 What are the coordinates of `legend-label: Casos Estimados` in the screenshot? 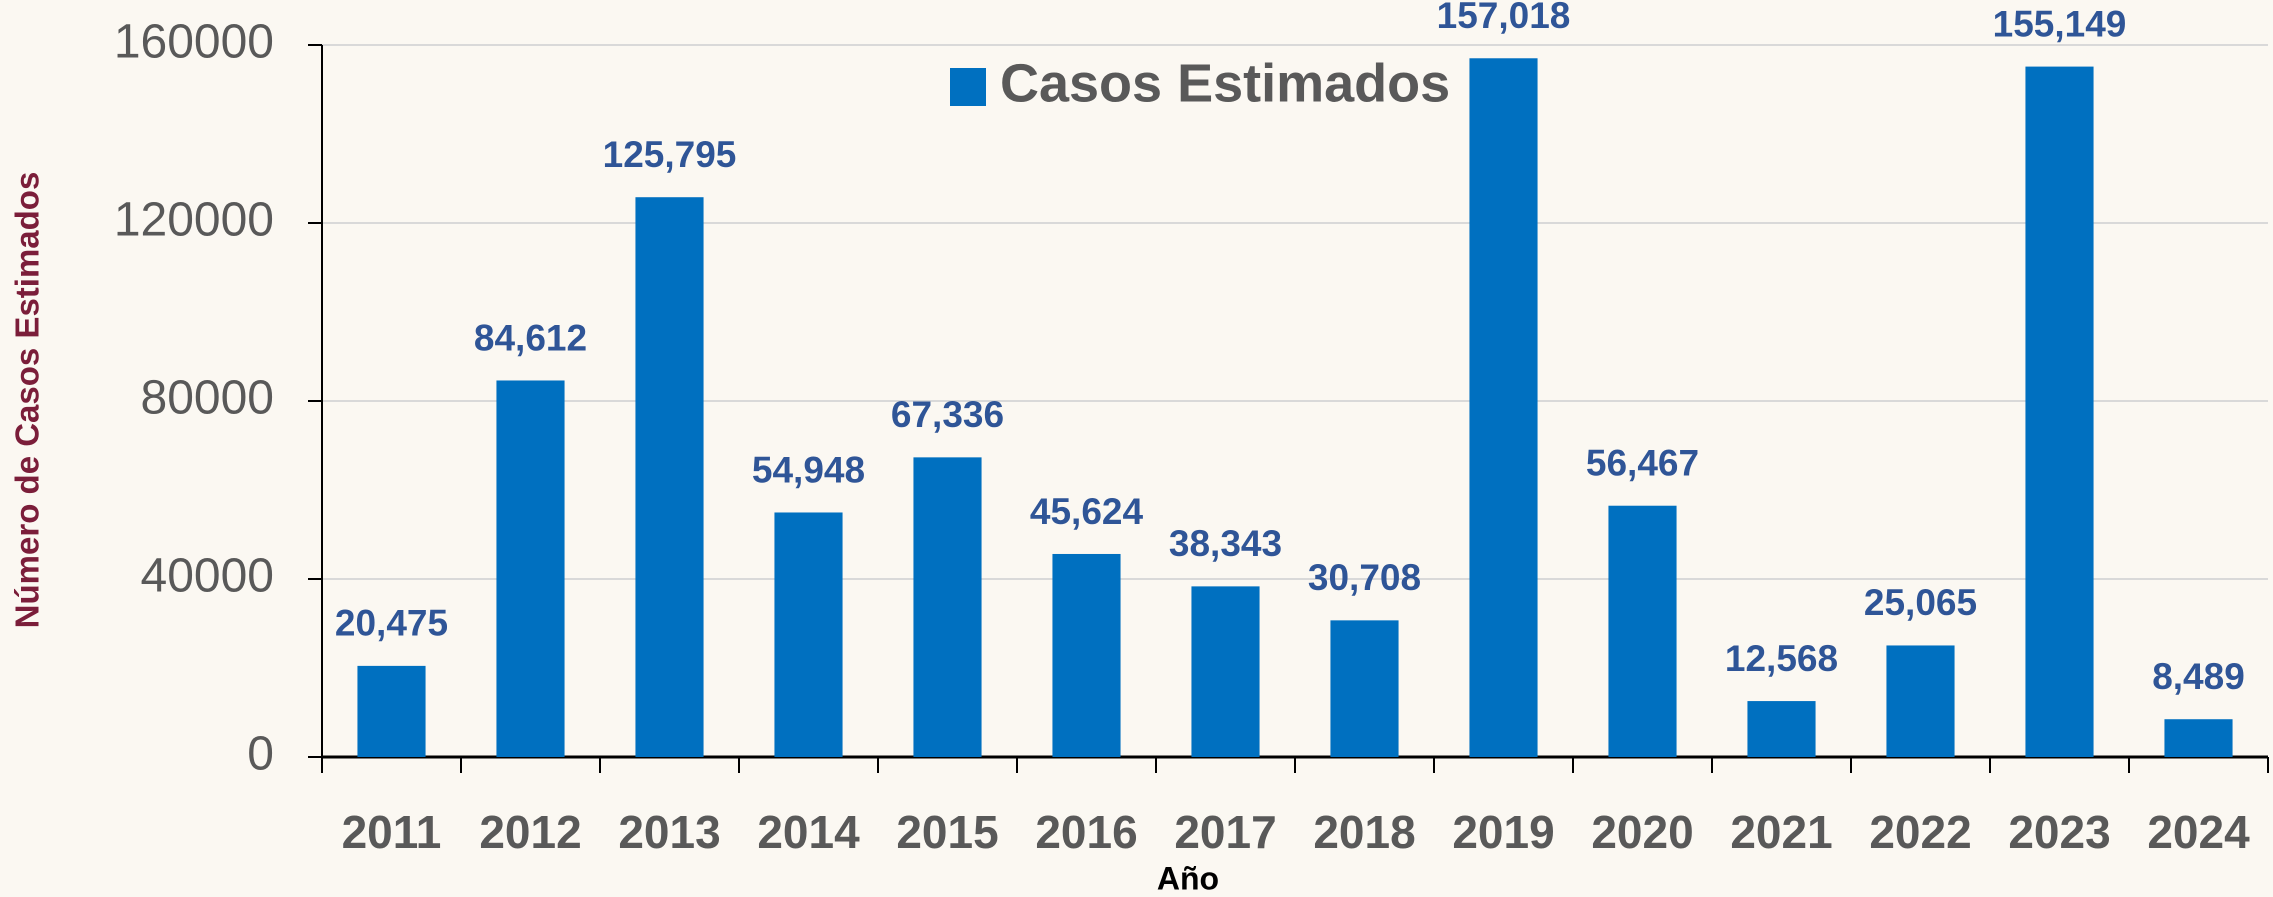 It's located at (1225, 83).